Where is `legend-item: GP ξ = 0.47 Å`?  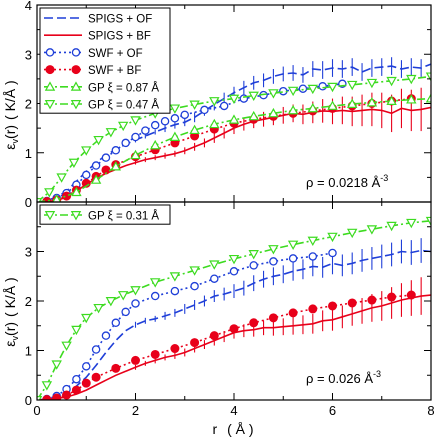
legend-item: GP ξ = 0.47 Å is located at coordinates (101, 105).